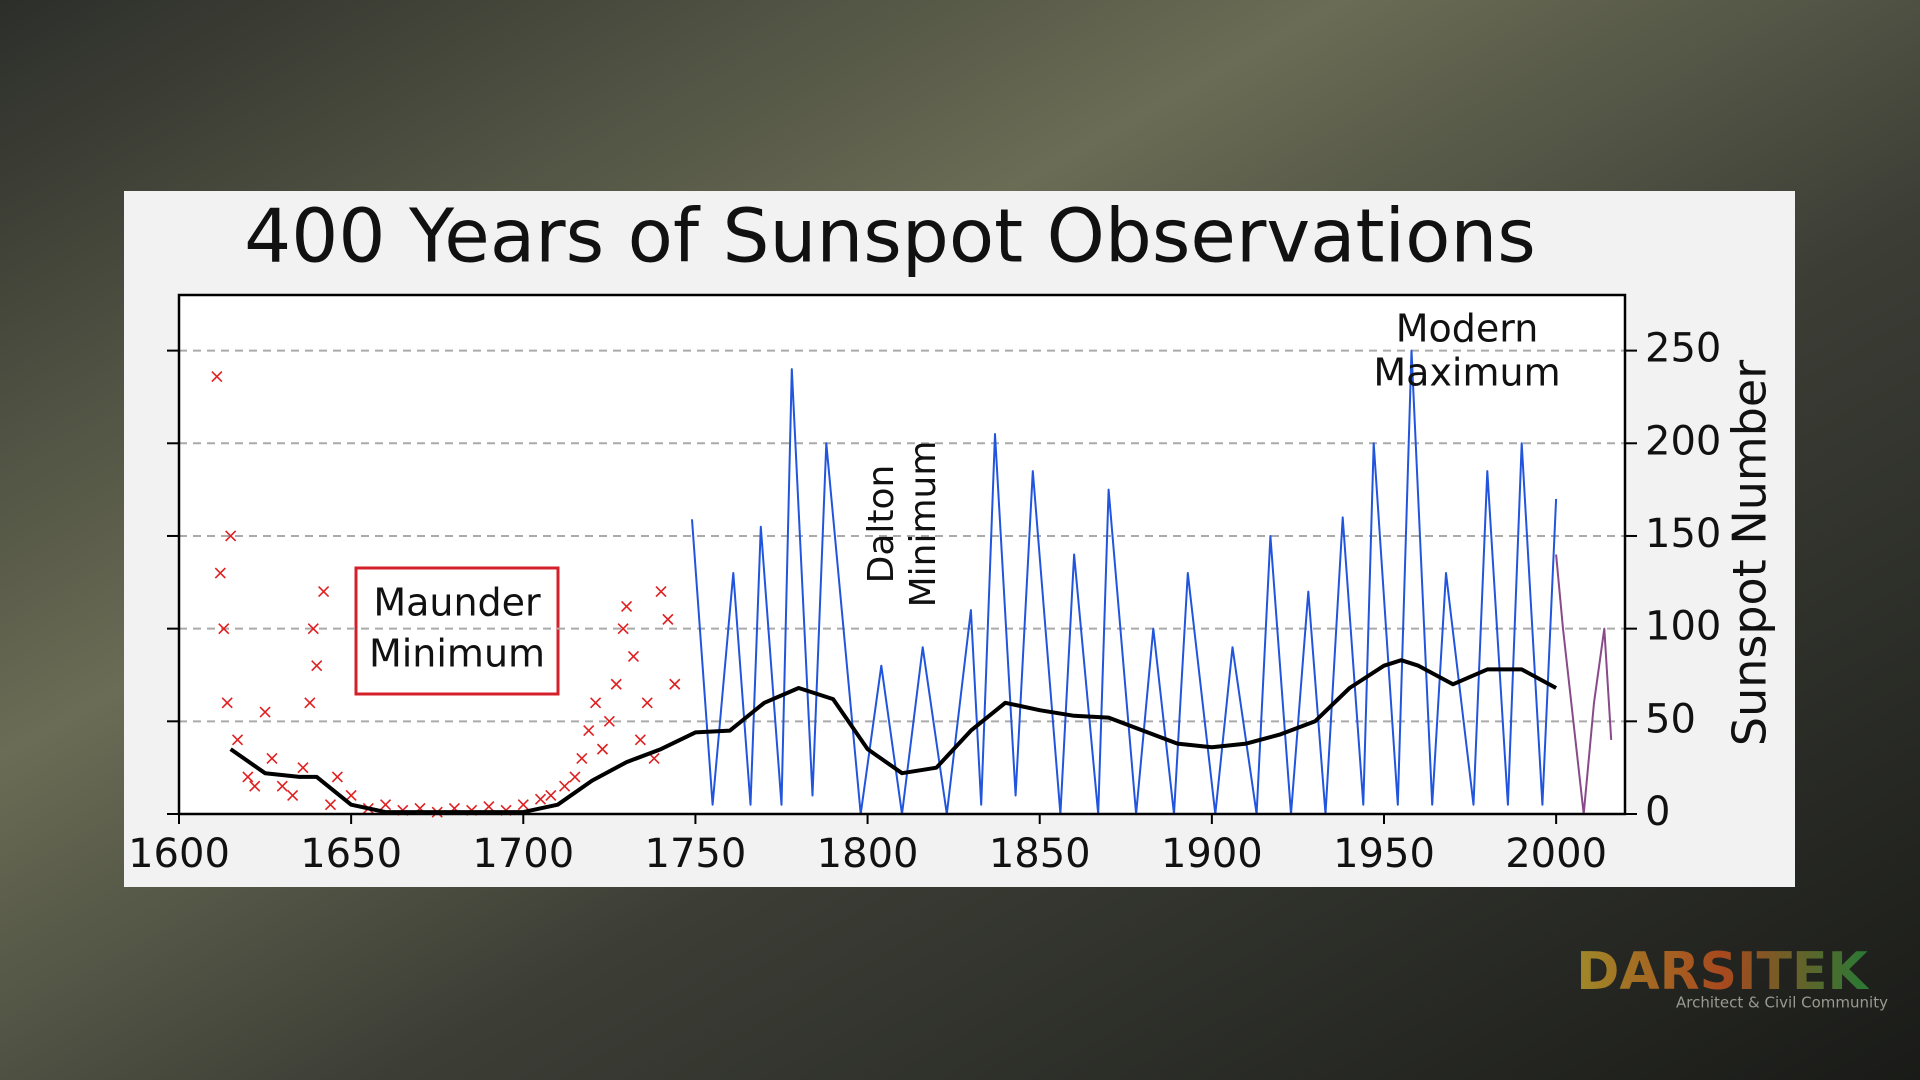 This screenshot has width=1920, height=1080. I want to click on y-axis-label: Sunspot Number, so click(1750, 553).